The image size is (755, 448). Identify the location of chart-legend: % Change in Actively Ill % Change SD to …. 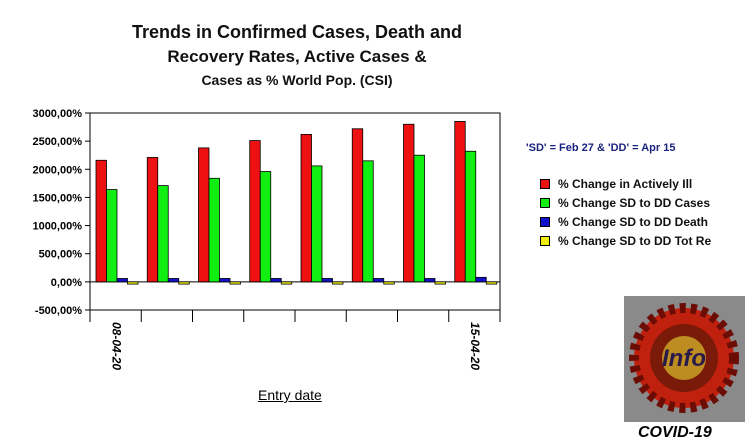
(625, 212).